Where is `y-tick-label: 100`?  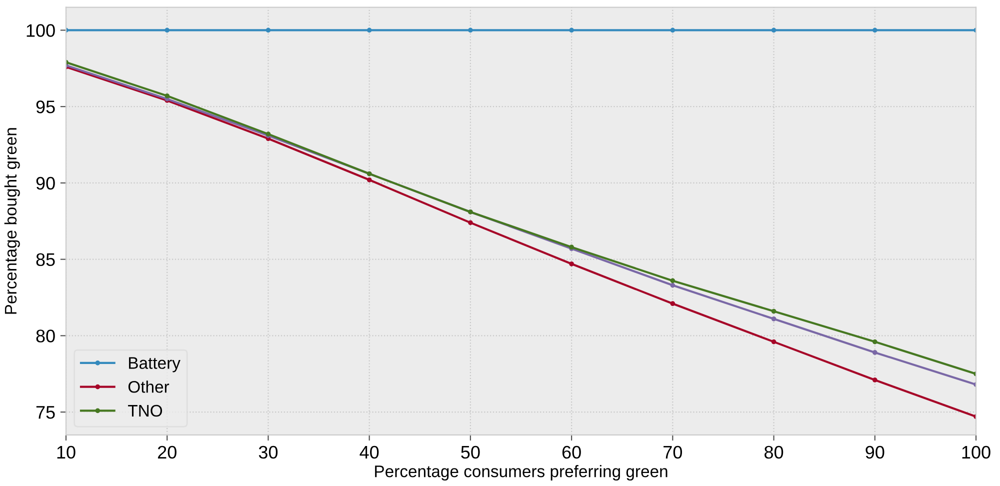 y-tick-label: 100 is located at coordinates (40, 30).